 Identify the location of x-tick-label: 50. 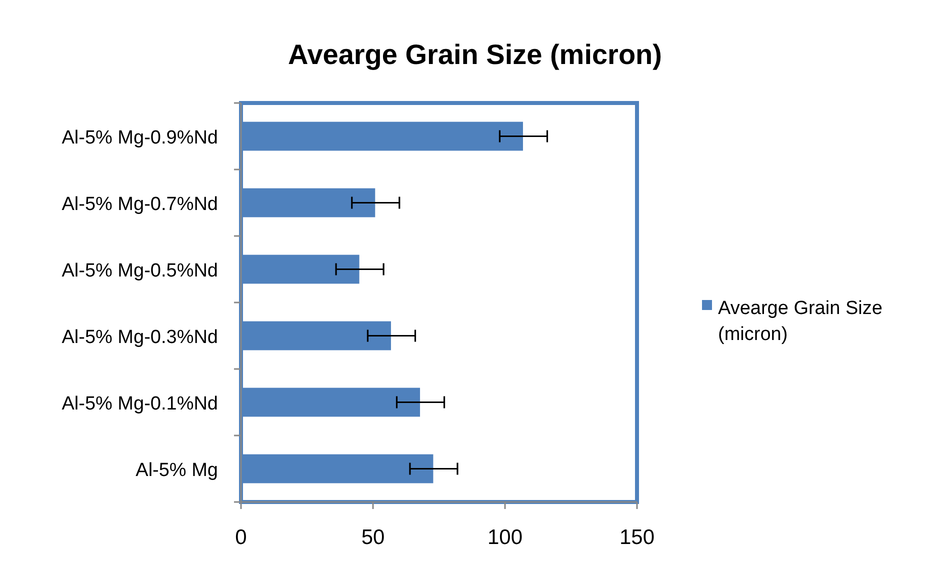
(373, 537).